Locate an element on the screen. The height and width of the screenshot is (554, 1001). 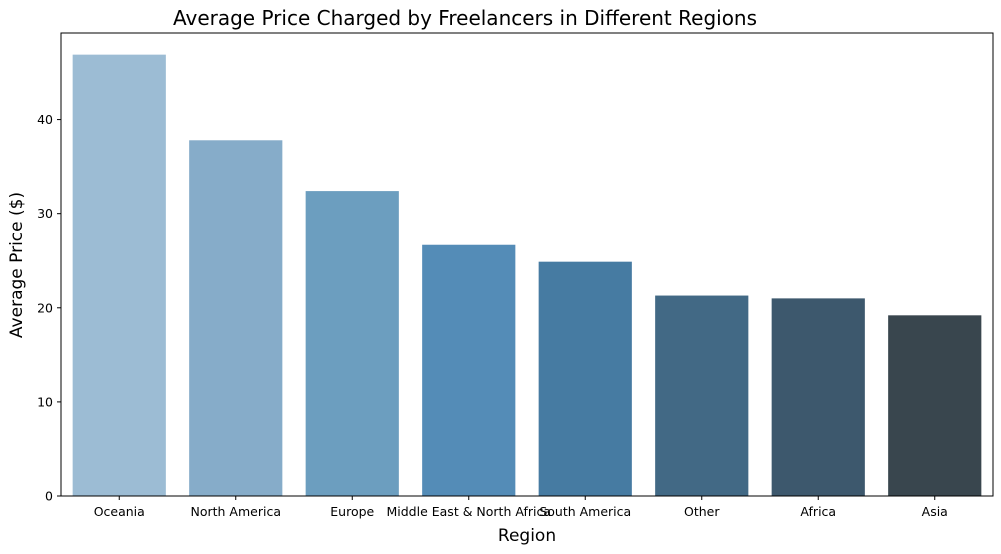
y-tick-label: 30 is located at coordinates (45, 213).